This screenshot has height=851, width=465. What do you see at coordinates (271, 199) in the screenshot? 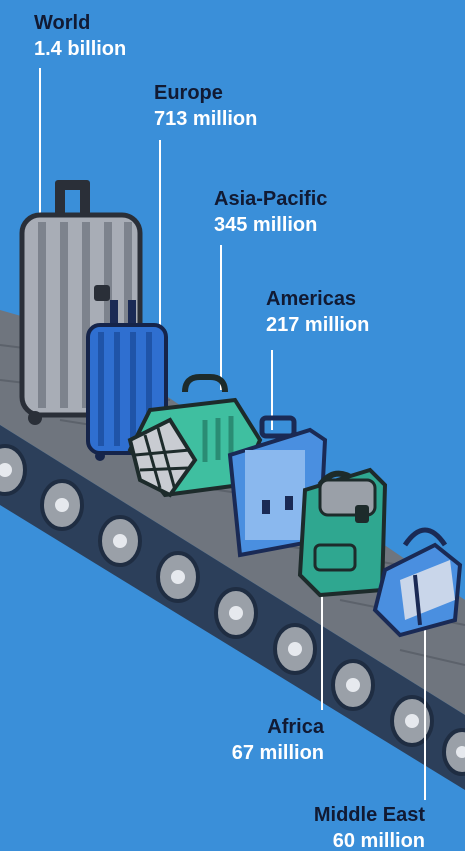
I see `region-name: Asia-Pacific` at bounding box center [271, 199].